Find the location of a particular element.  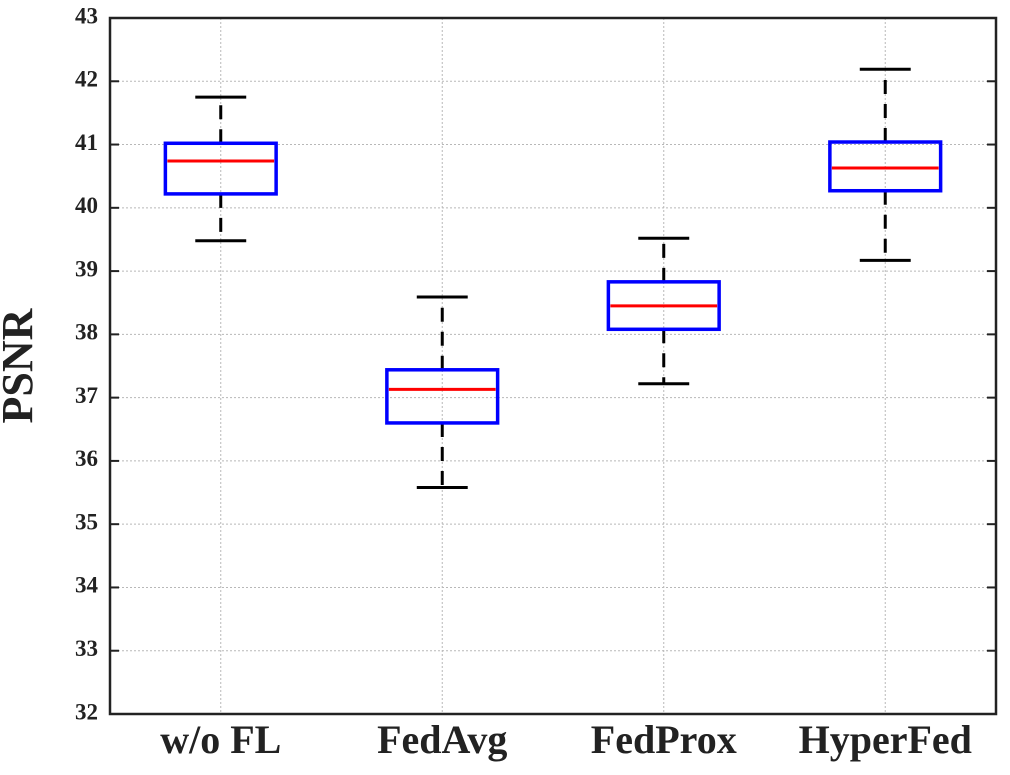

x-tick-label: FedProx is located at coordinates (664, 739).